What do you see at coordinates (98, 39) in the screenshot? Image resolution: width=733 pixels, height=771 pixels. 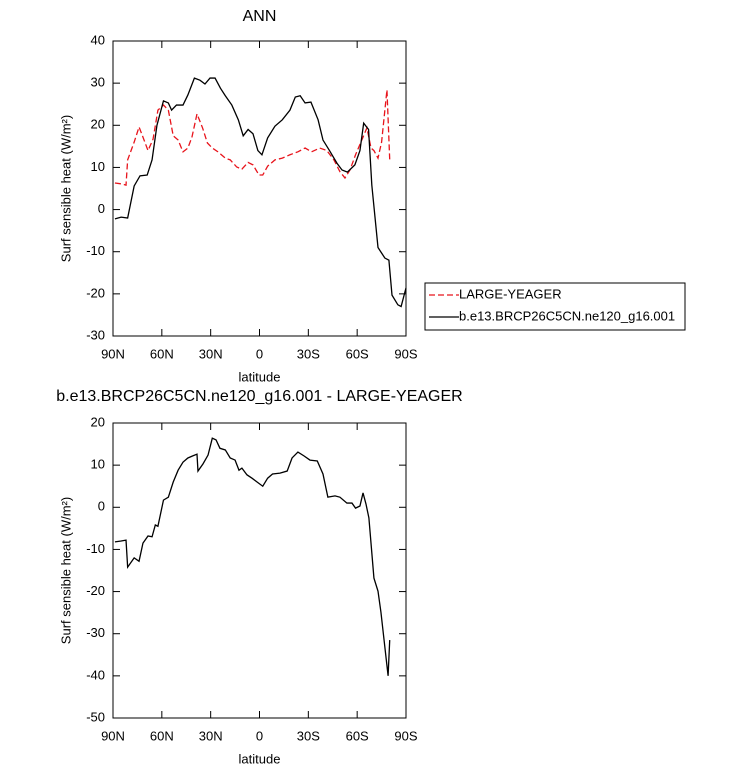 I see `y-tick-label: 40` at bounding box center [98, 39].